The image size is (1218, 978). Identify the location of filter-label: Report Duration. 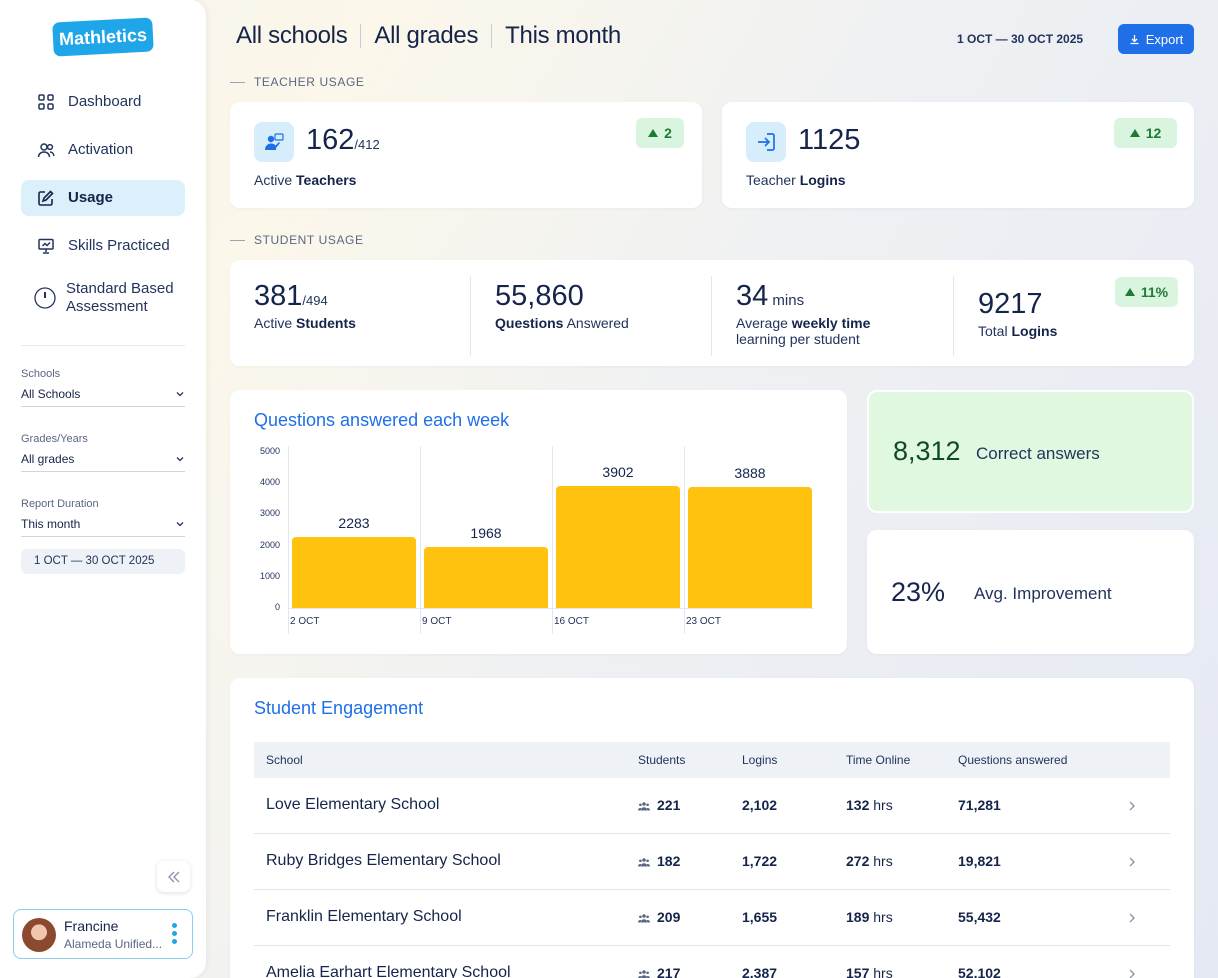
(60, 504).